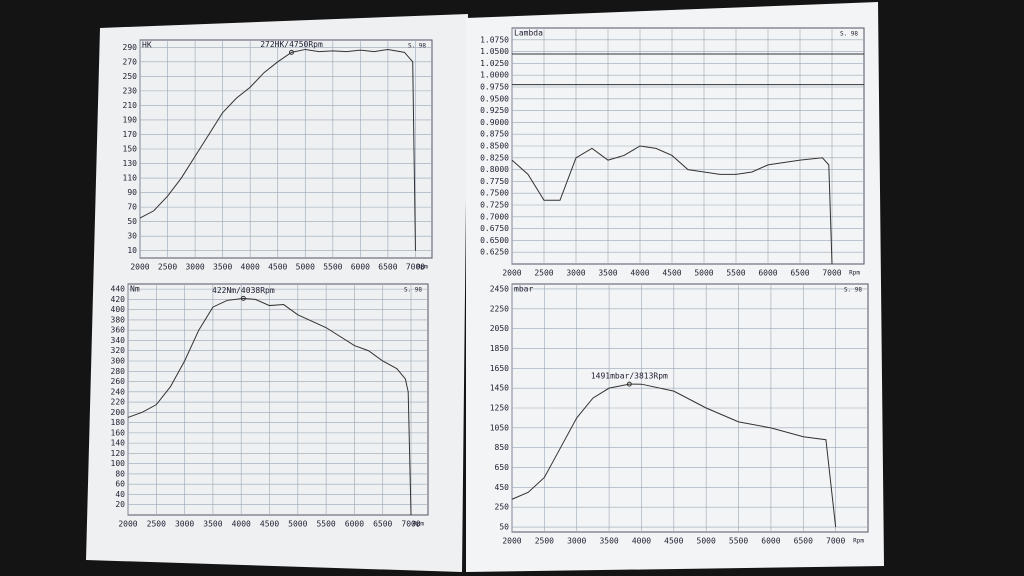  What do you see at coordinates (494, 63) in the screenshot?
I see `y-tick-label: 1.0250` at bounding box center [494, 63].